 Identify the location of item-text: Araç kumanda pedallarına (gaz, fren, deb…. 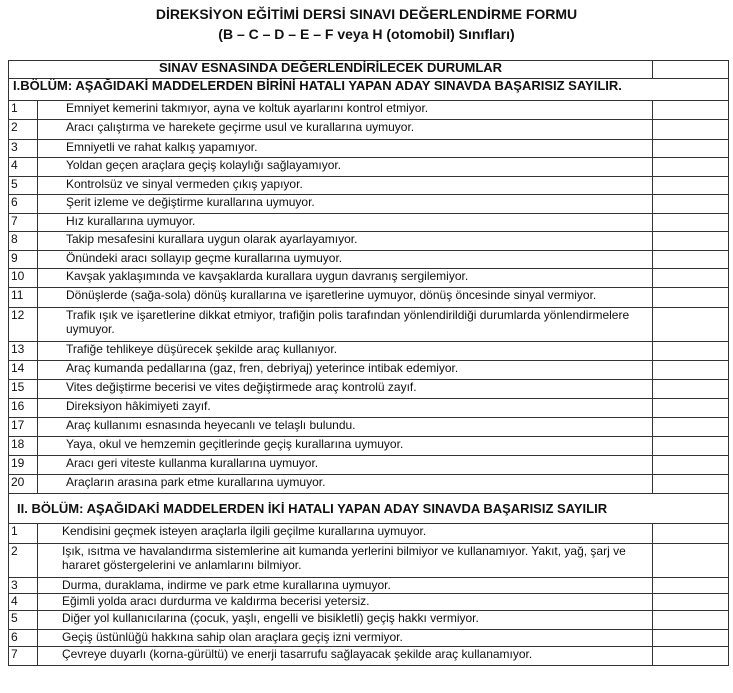
(345, 370).